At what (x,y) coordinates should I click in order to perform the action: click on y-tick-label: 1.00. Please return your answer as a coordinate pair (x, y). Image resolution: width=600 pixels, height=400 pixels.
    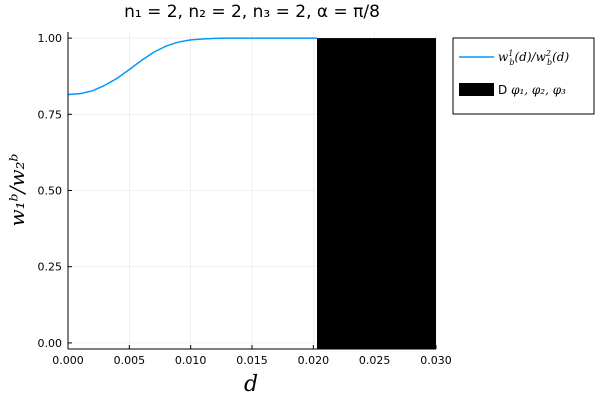
    Looking at the image, I should click on (50, 38).